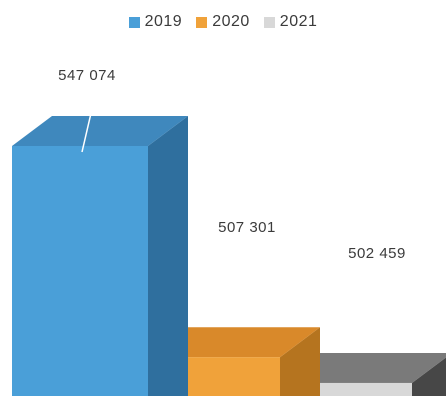 The width and height of the screenshot is (446, 396). Describe the element at coordinates (232, 342) in the screenshot. I see `bar-top-2020` at that location.